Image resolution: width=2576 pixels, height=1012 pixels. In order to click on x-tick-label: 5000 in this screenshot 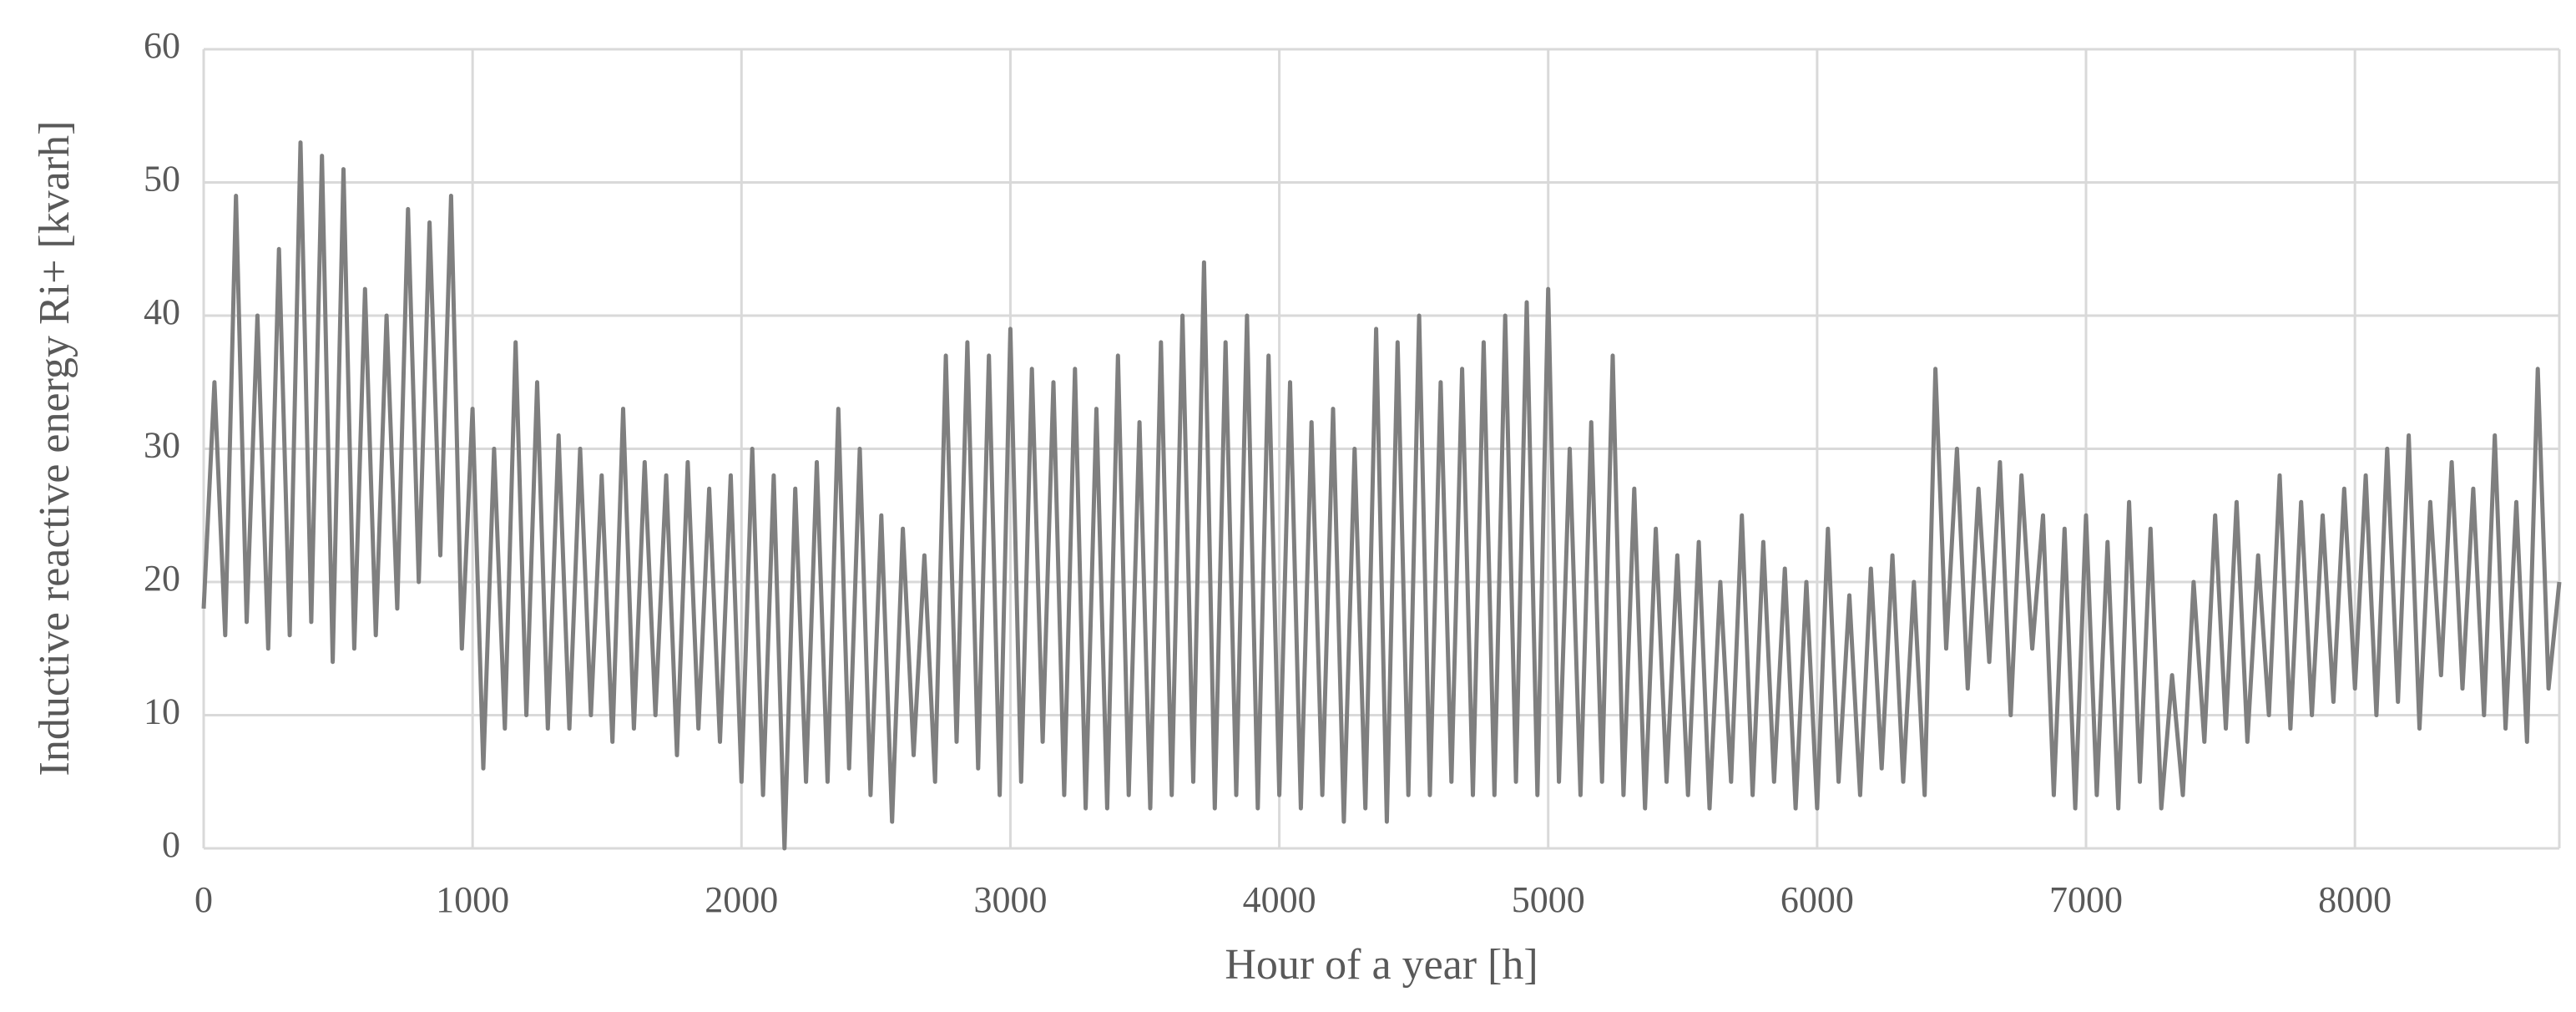, I will do `click(1548, 899)`.